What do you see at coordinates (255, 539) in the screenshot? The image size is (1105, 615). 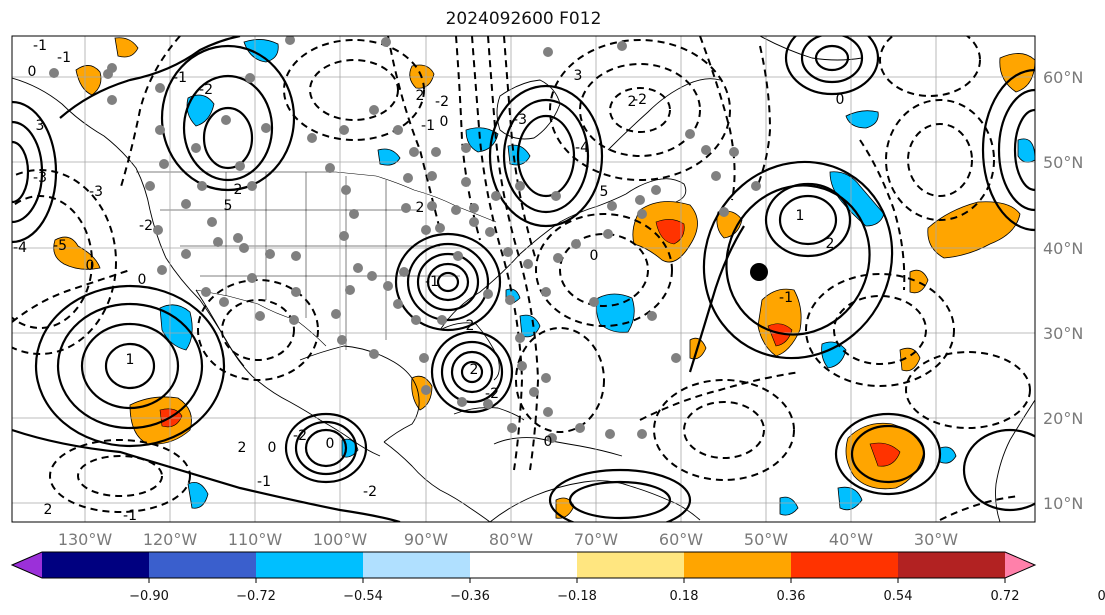 I see `lon-tick-label: 110°W` at bounding box center [255, 539].